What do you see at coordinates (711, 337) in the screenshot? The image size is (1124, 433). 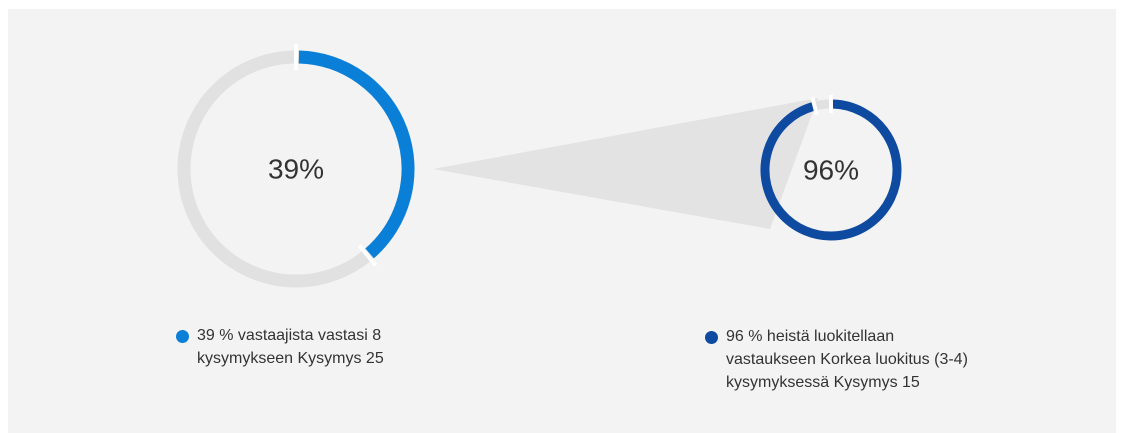 I see `legend-2-marker` at bounding box center [711, 337].